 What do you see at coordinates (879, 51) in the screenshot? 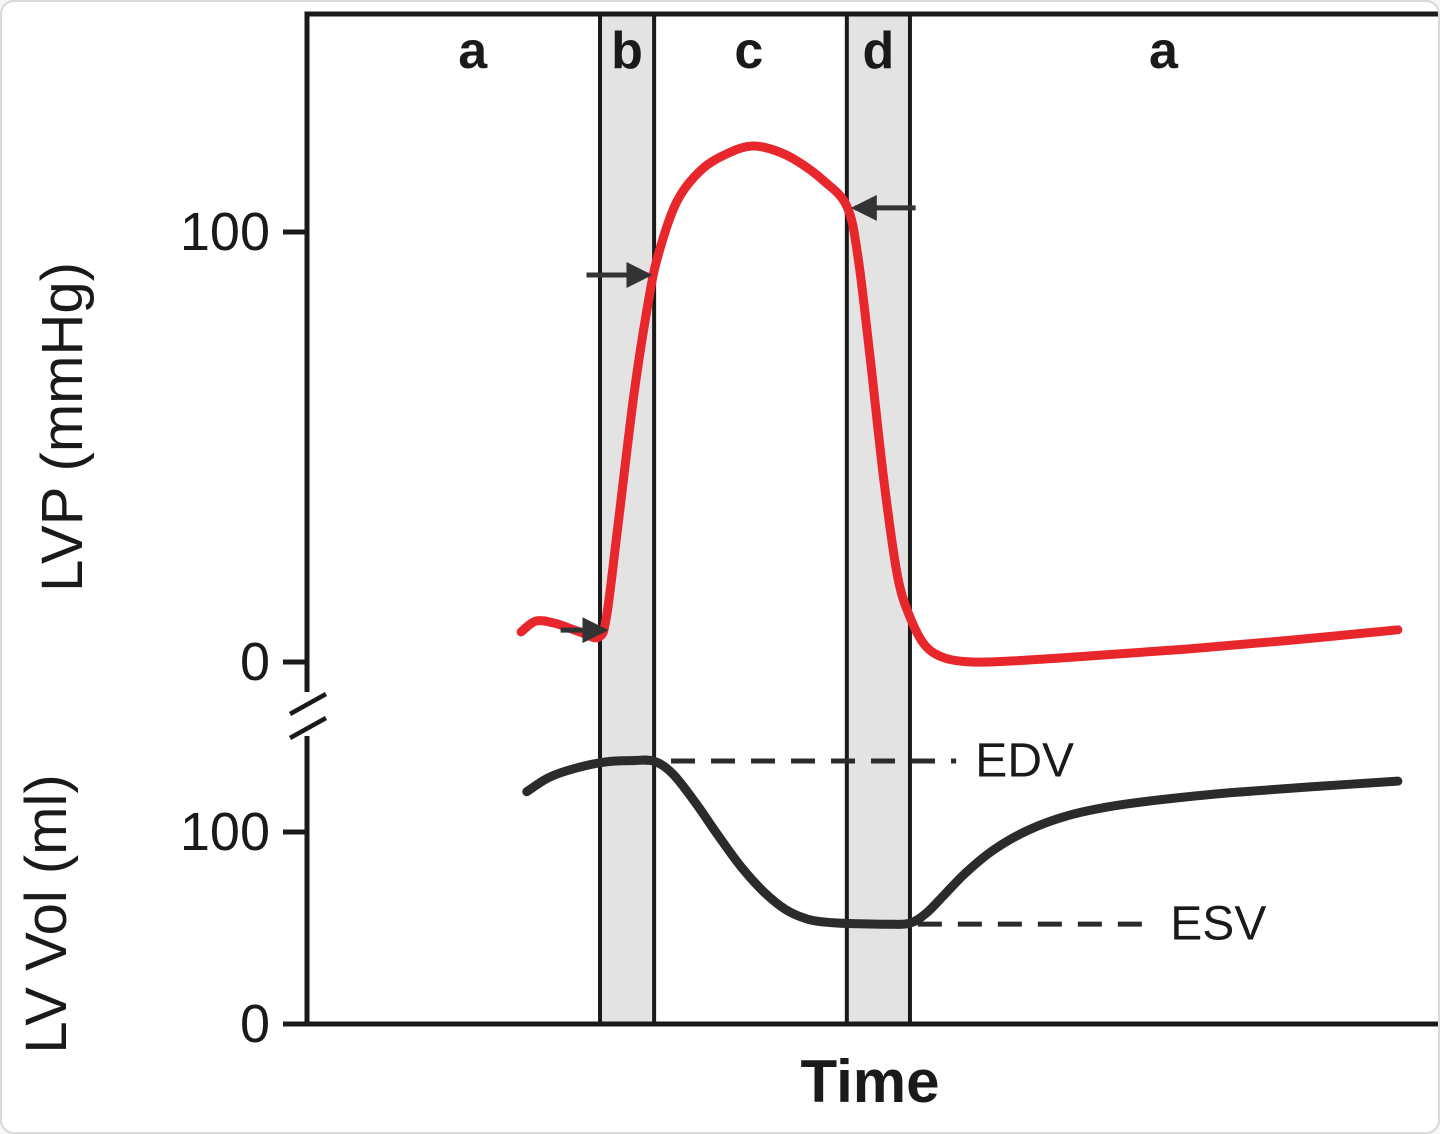
I see `phase-label-d: d` at bounding box center [879, 51].